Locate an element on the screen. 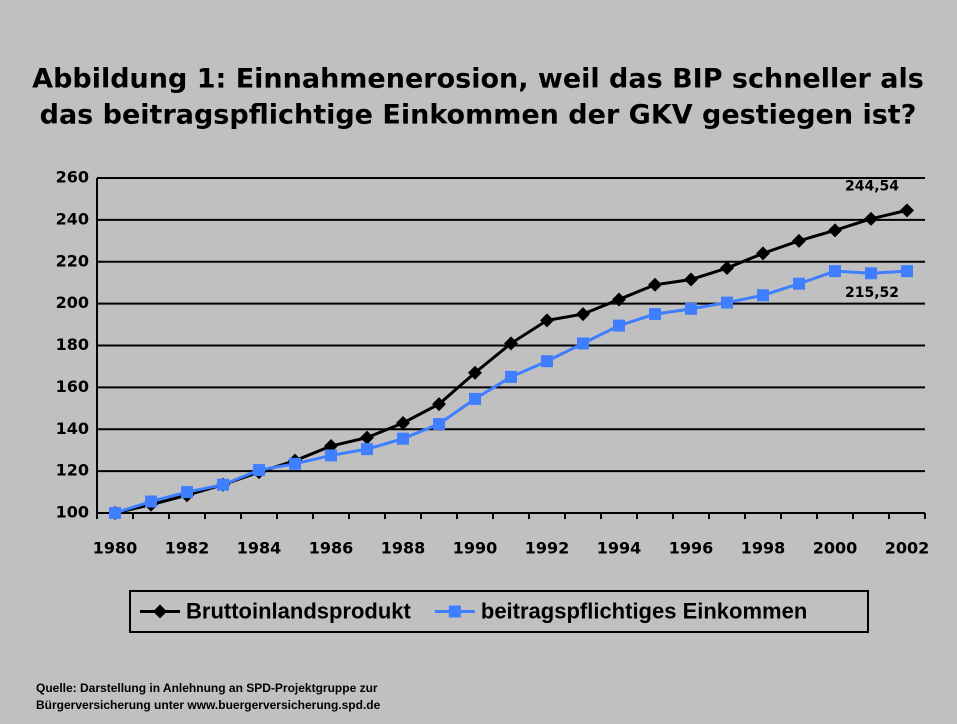 The height and width of the screenshot is (724, 957). y-tick-label: 100 is located at coordinates (72, 512).